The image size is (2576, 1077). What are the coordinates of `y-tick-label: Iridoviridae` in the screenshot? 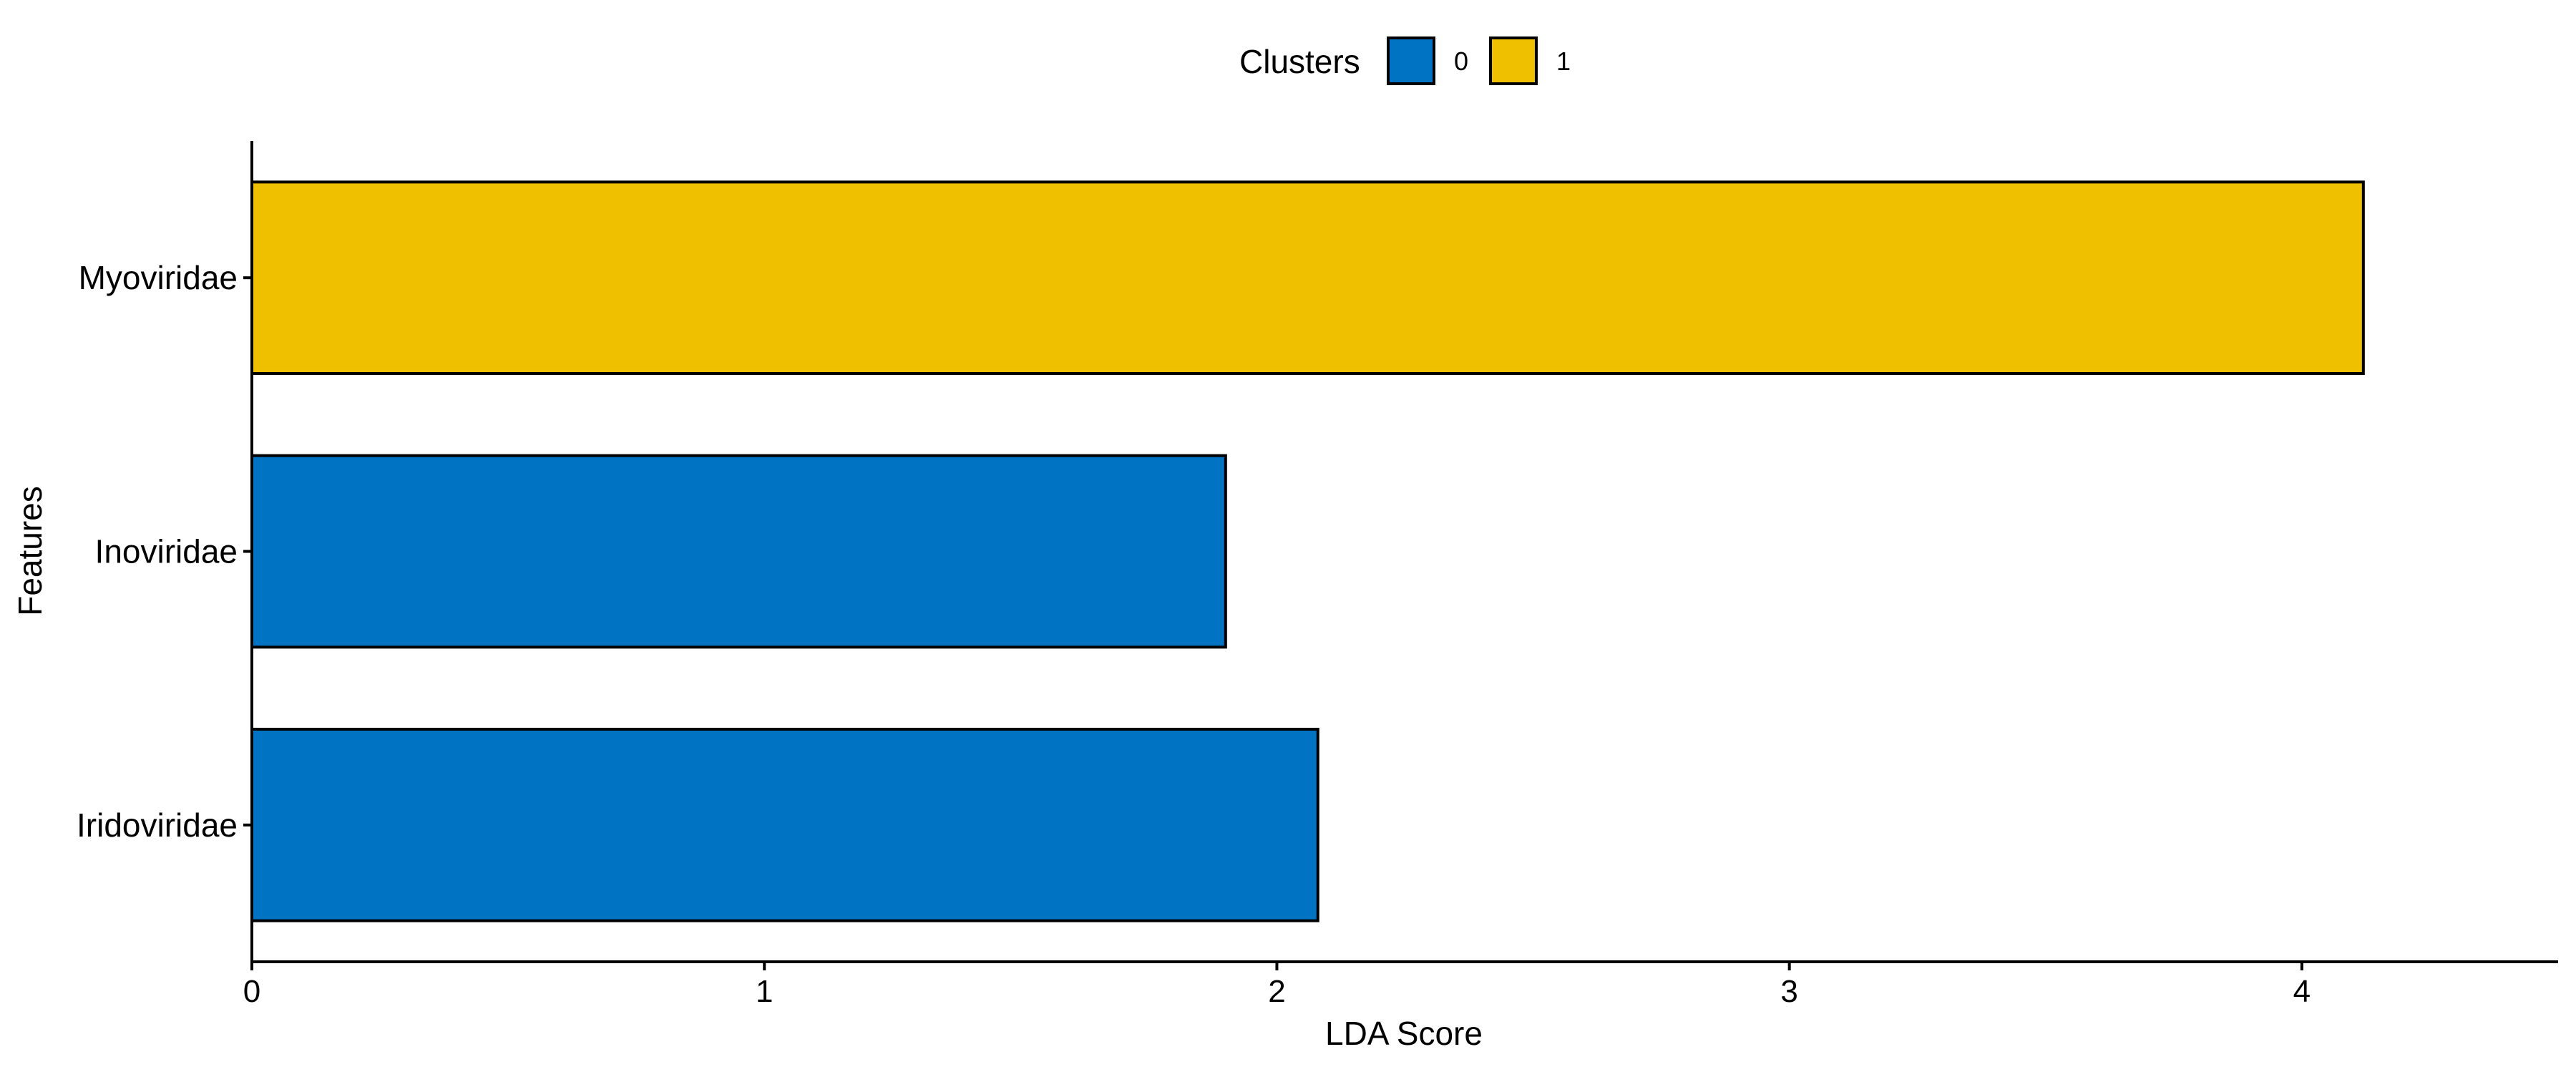 It's located at (157, 825).